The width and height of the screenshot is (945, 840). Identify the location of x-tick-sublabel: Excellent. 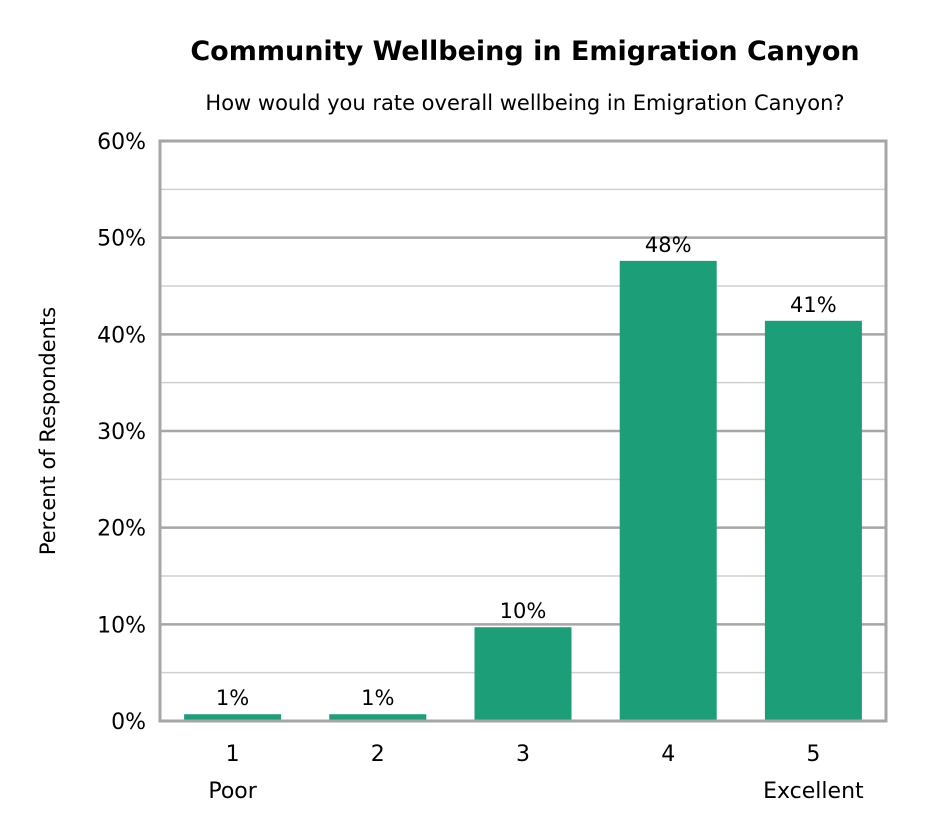
(813, 791).